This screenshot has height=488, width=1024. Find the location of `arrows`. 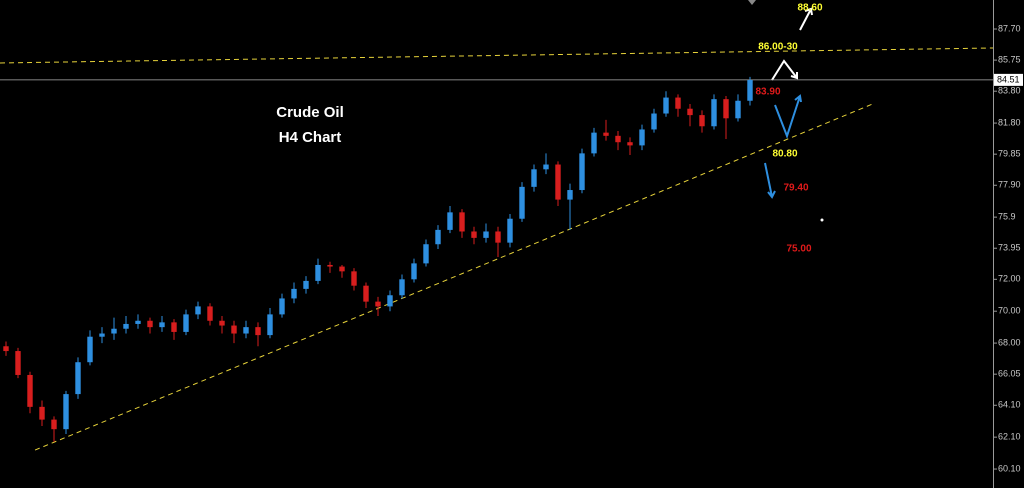

arrows is located at coordinates (788, 103).